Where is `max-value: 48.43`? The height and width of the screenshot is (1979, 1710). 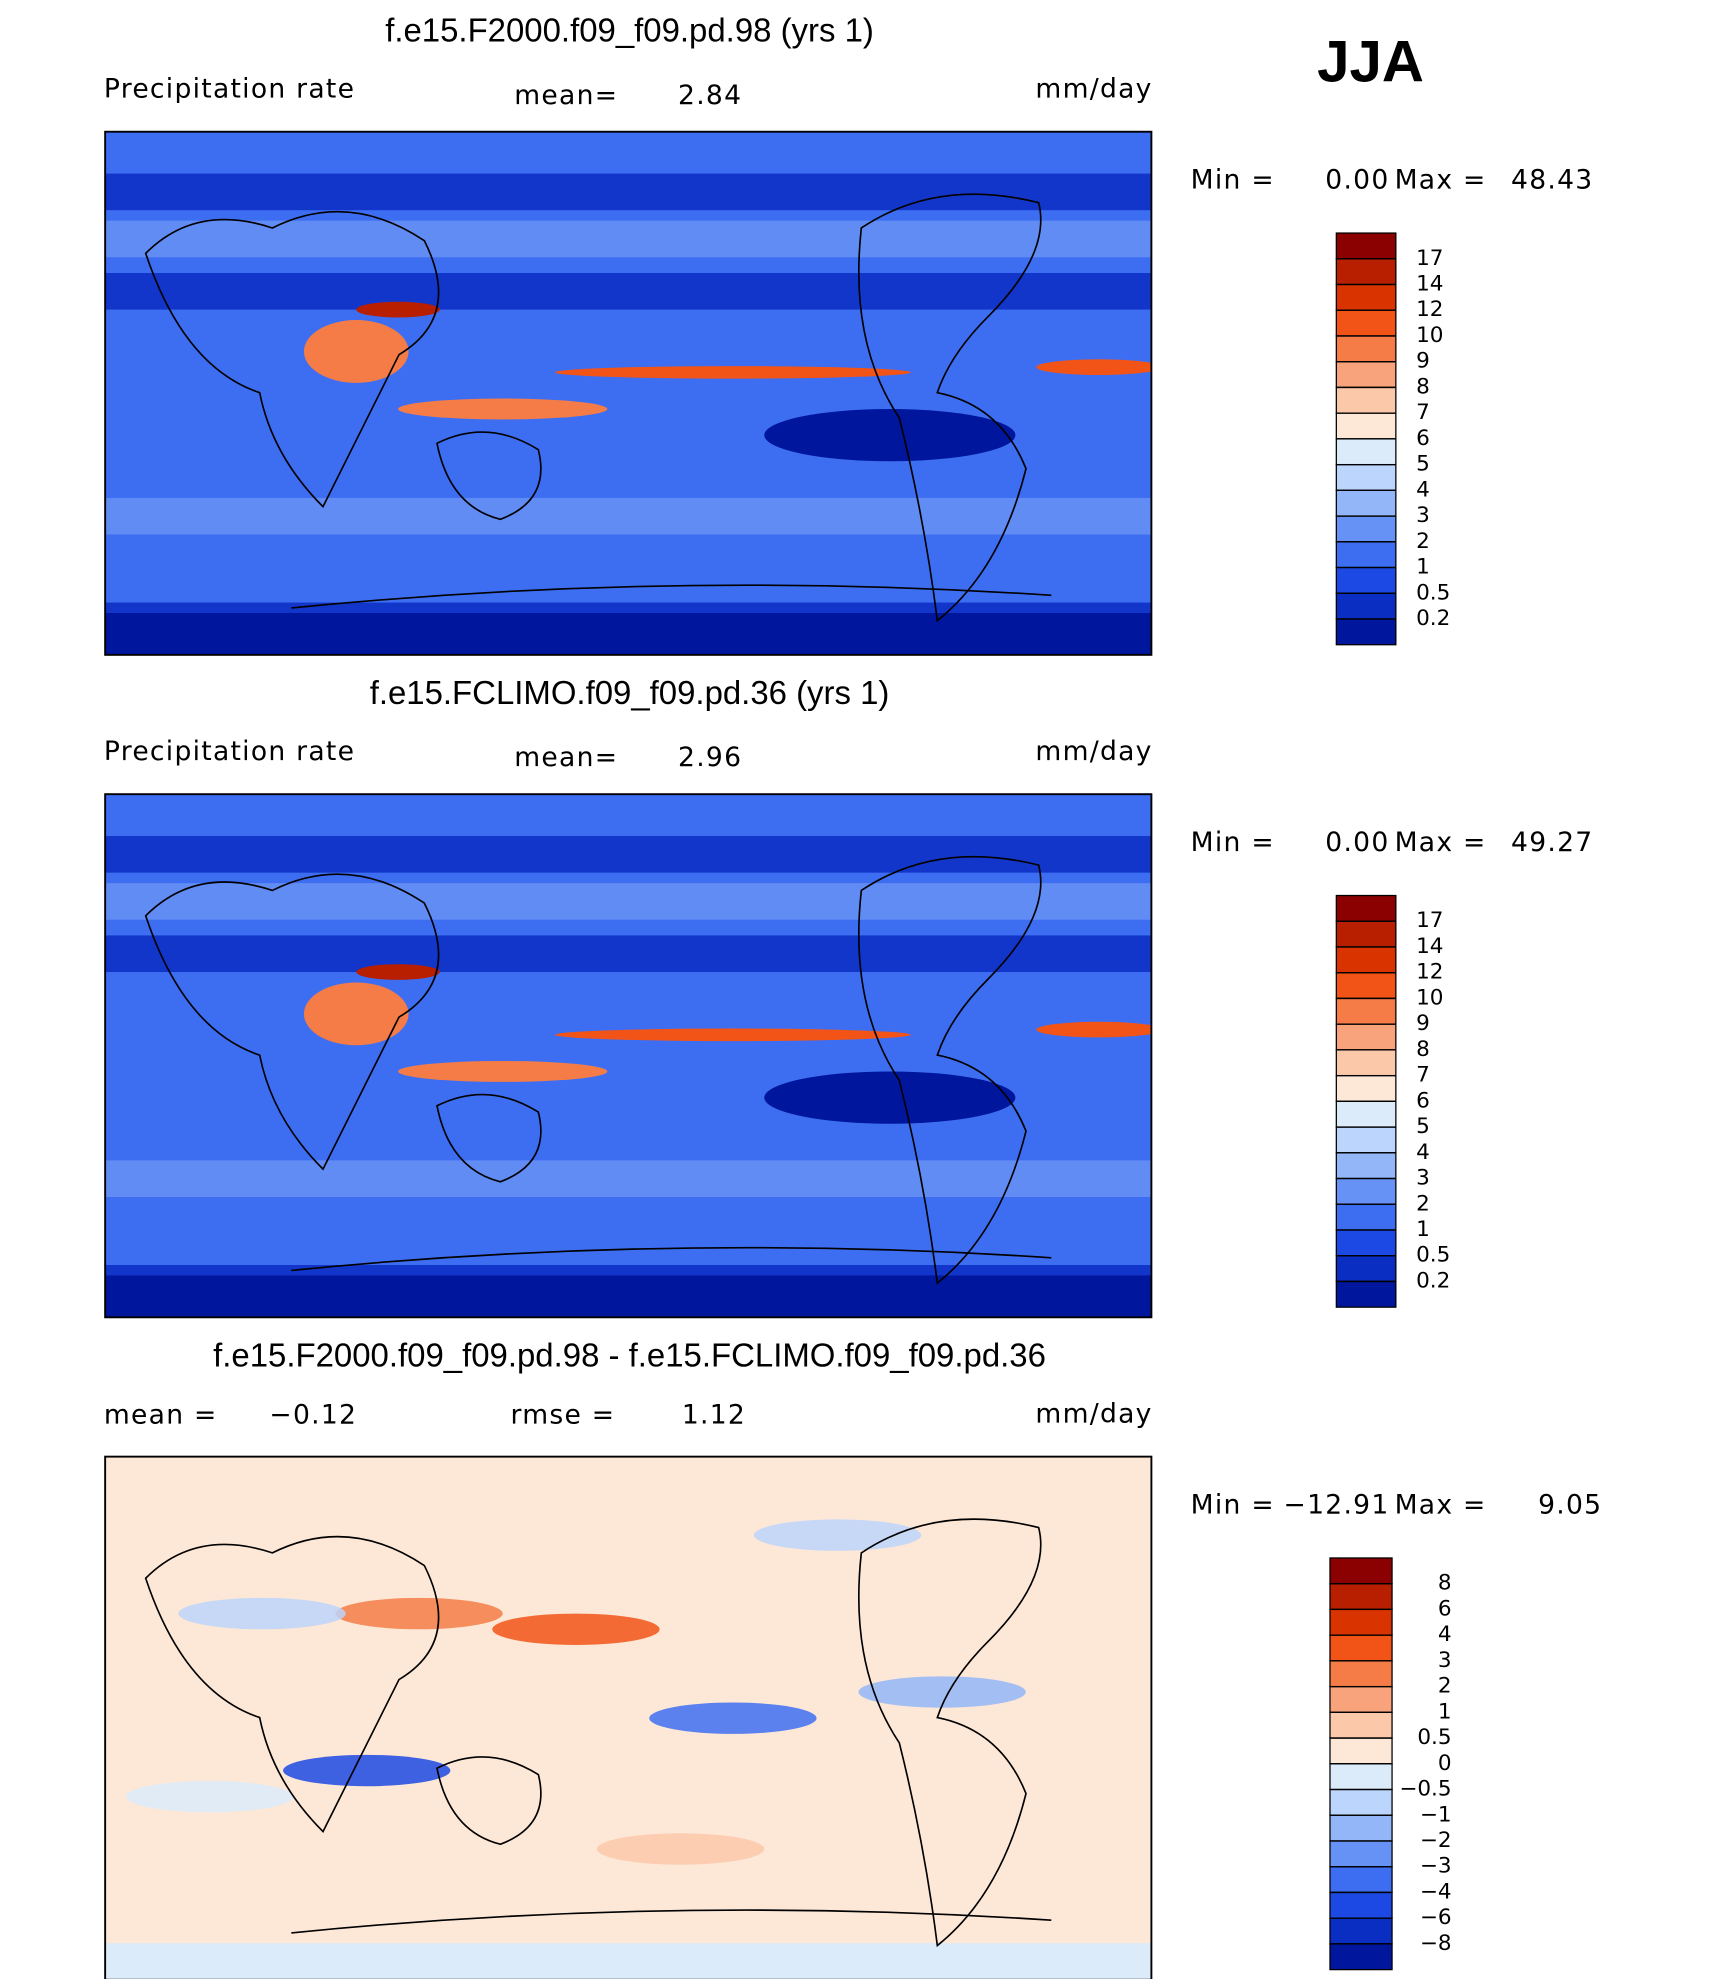
max-value: 48.43 is located at coordinates (1552, 180).